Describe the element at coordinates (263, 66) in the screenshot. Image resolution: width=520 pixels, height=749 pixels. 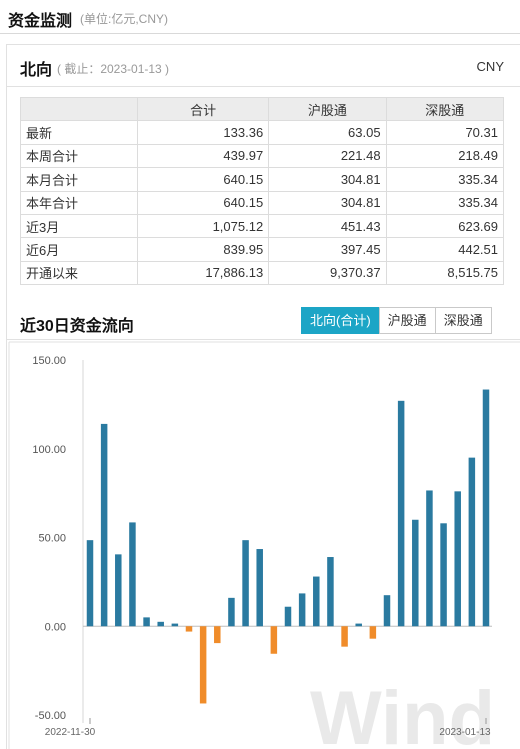
I see `panel-header: 北向 ( 截止：2023-01-13 ) CNY` at that location.